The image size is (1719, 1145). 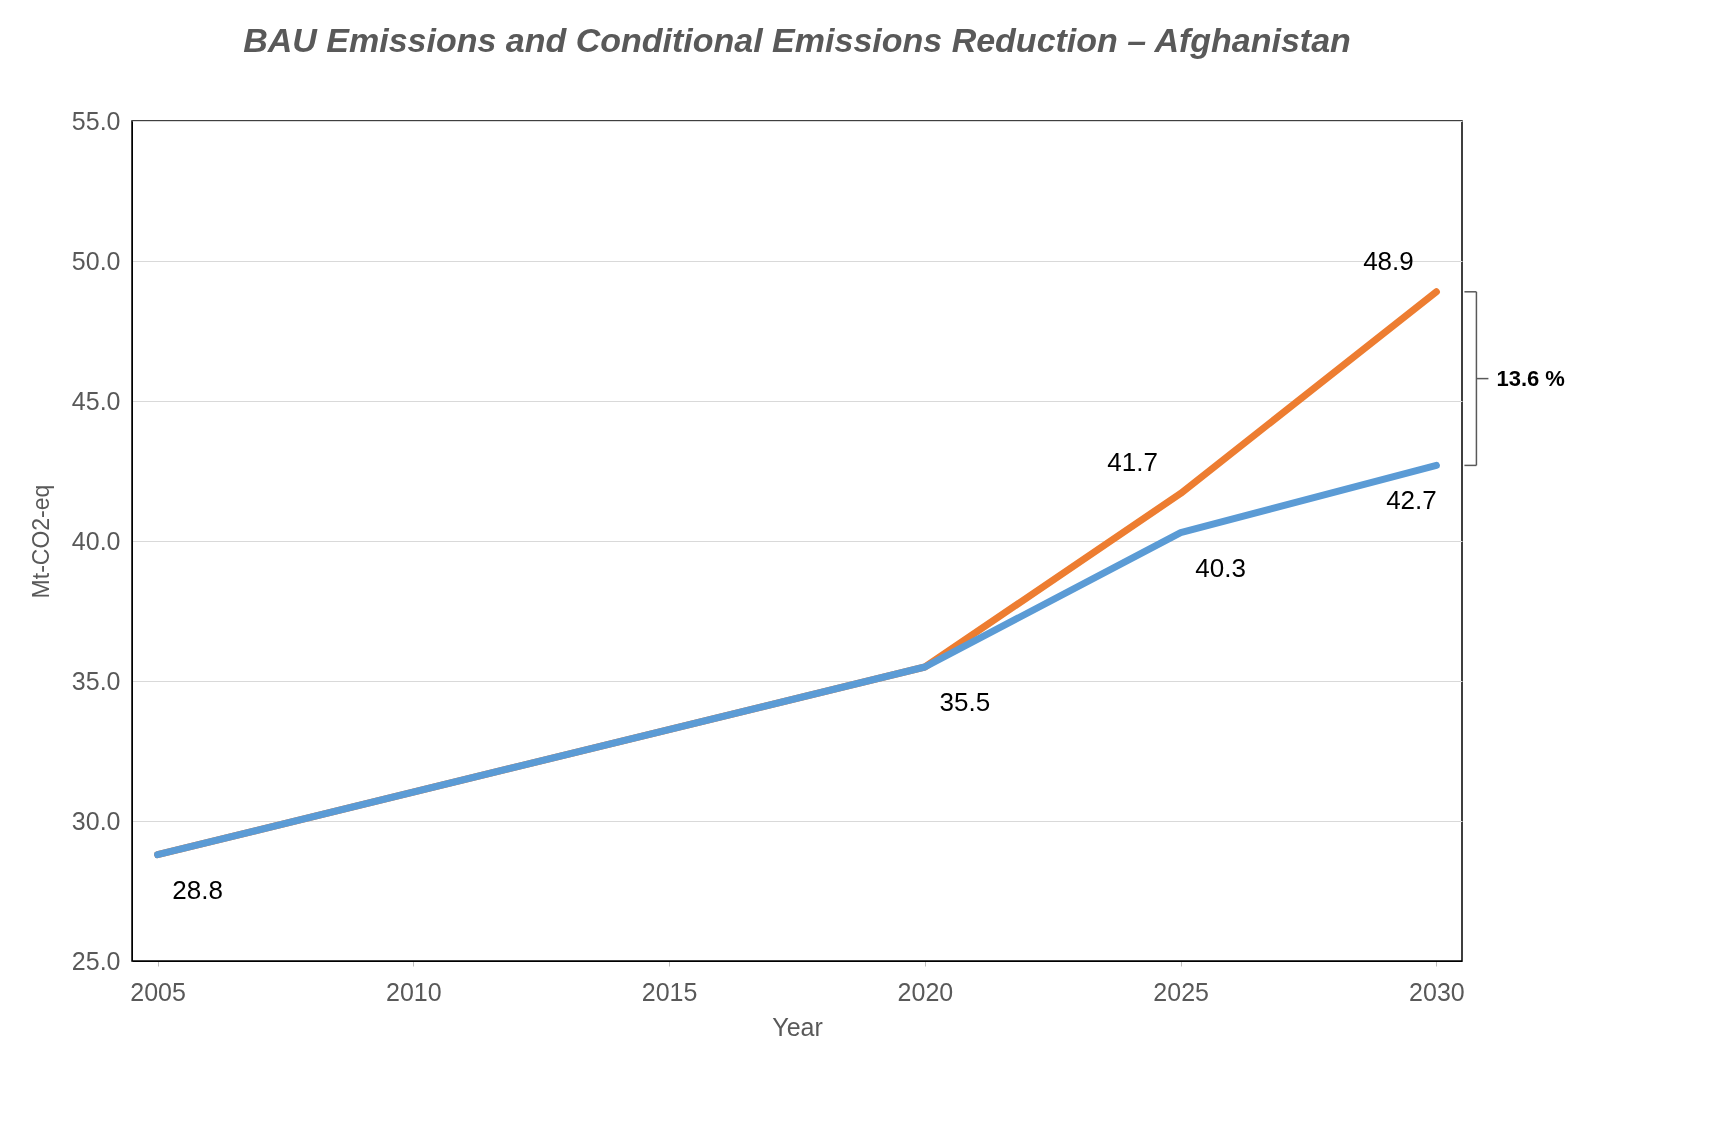 I want to click on data-label: 35.5, so click(x=965, y=702).